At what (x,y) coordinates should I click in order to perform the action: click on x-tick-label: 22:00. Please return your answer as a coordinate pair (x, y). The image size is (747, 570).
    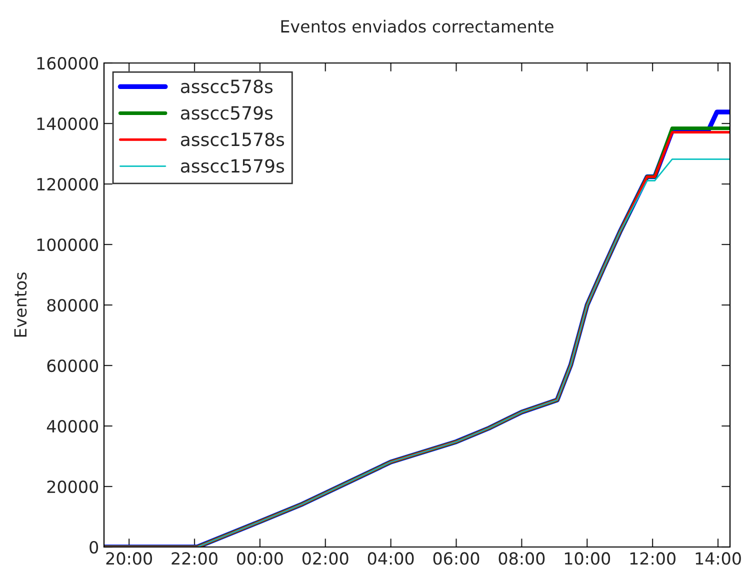
    Looking at the image, I should click on (195, 558).